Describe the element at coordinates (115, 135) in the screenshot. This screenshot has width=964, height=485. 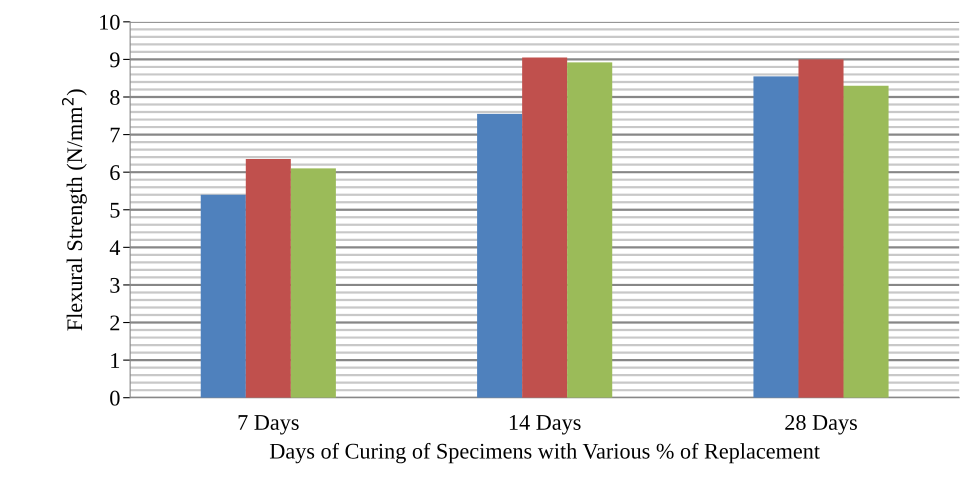
I see `y-tick-label: 7` at that location.